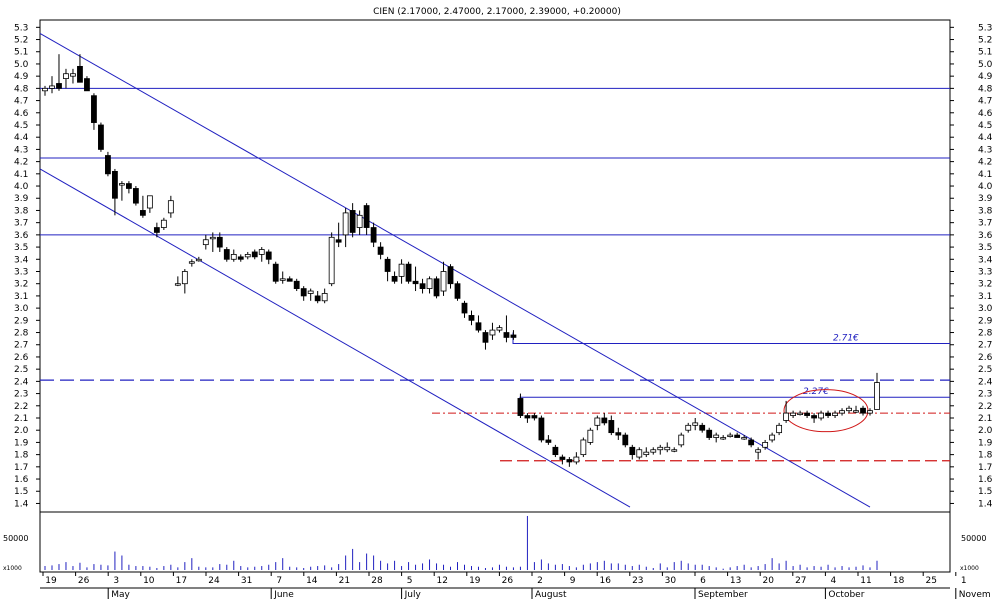  What do you see at coordinates (985, 395) in the screenshot?
I see `y-tick-label: 2.3` at bounding box center [985, 395].